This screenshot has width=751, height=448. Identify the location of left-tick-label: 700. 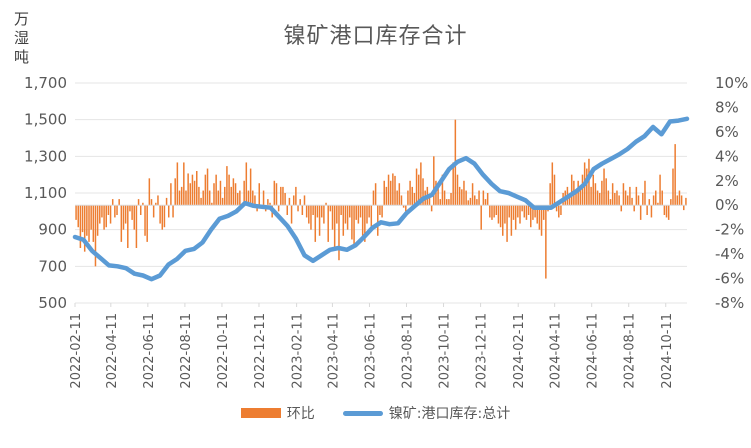
(52, 266).